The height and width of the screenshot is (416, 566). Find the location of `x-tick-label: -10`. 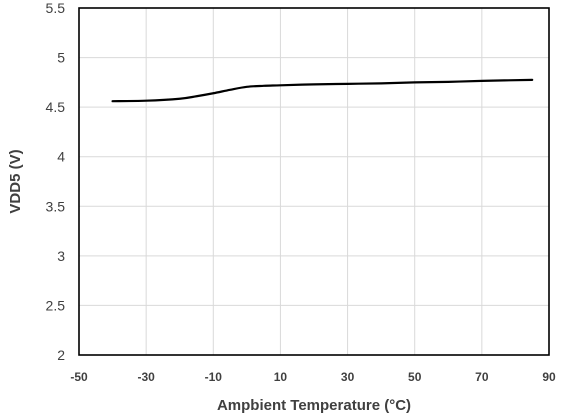

x-tick-label: -10 is located at coordinates (214, 377).